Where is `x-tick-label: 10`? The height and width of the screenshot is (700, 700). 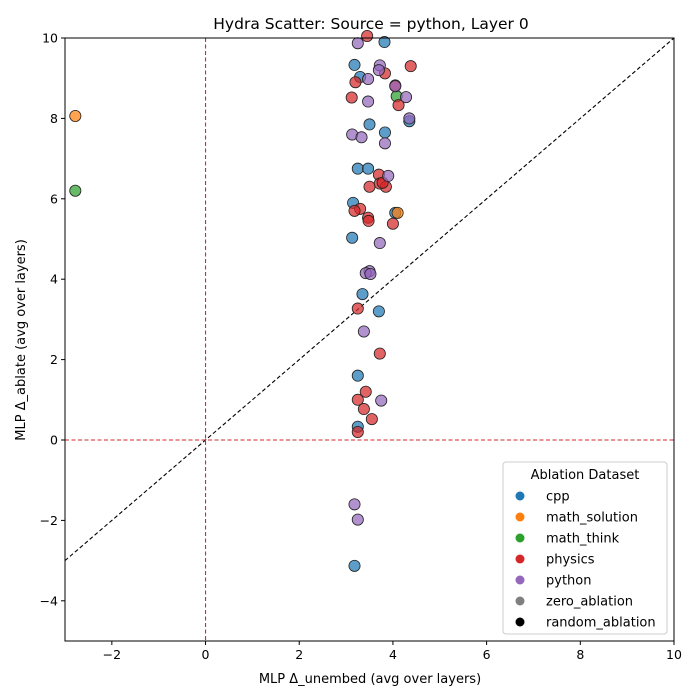 x-tick-label: 10 is located at coordinates (674, 654).